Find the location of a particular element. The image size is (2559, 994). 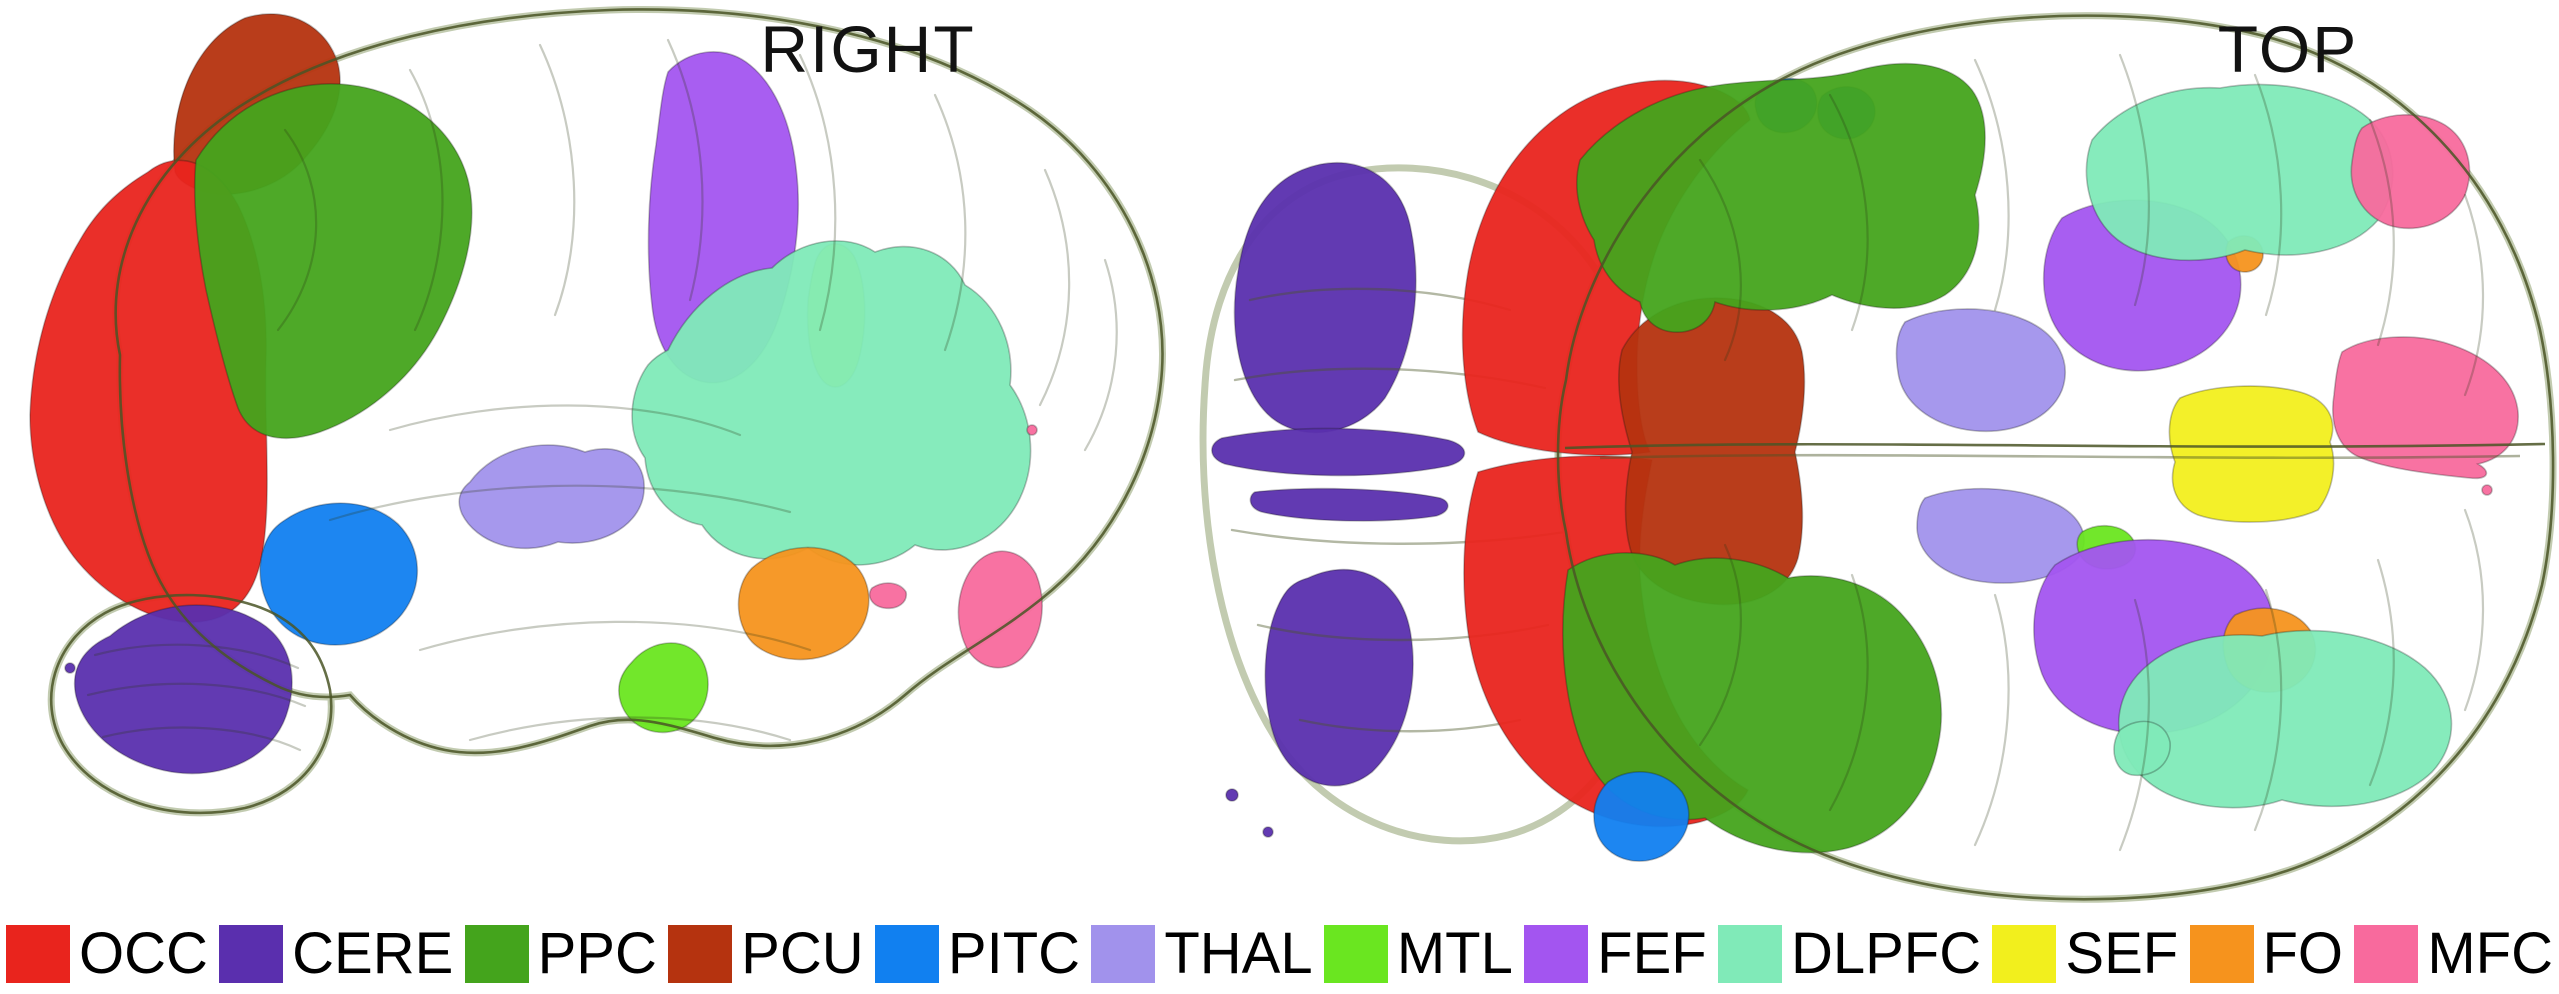

region-mfc-lateral is located at coordinates (1000, 609).